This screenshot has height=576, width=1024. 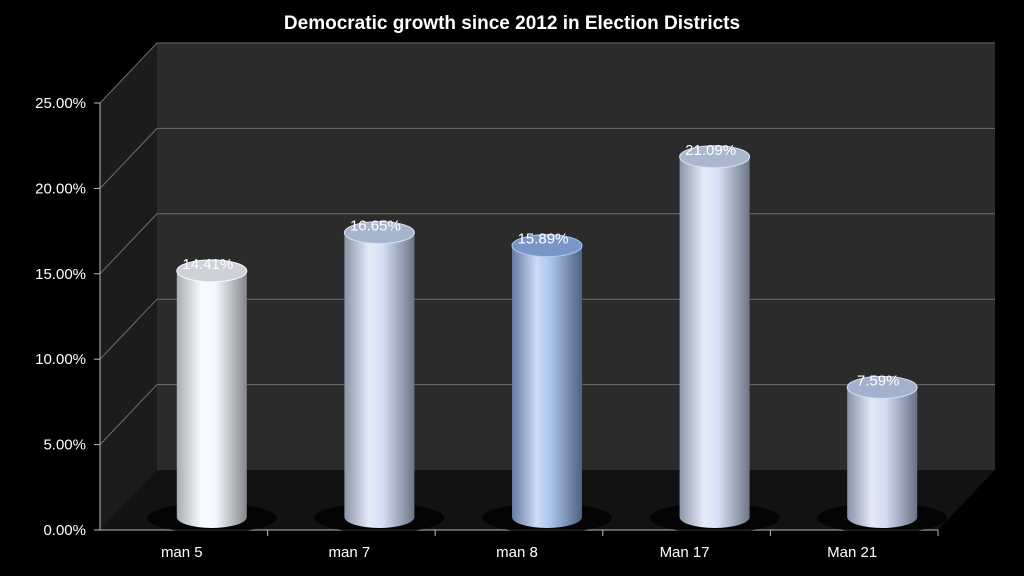 What do you see at coordinates (64, 530) in the screenshot?
I see `y-tick-label: 0.00%` at bounding box center [64, 530].